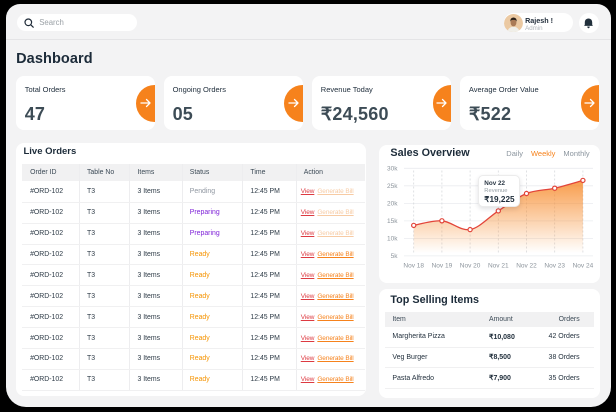 This screenshot has height=412, width=616. Describe the element at coordinates (498, 266) in the screenshot. I see `svg-text: Nov 21` at that location.